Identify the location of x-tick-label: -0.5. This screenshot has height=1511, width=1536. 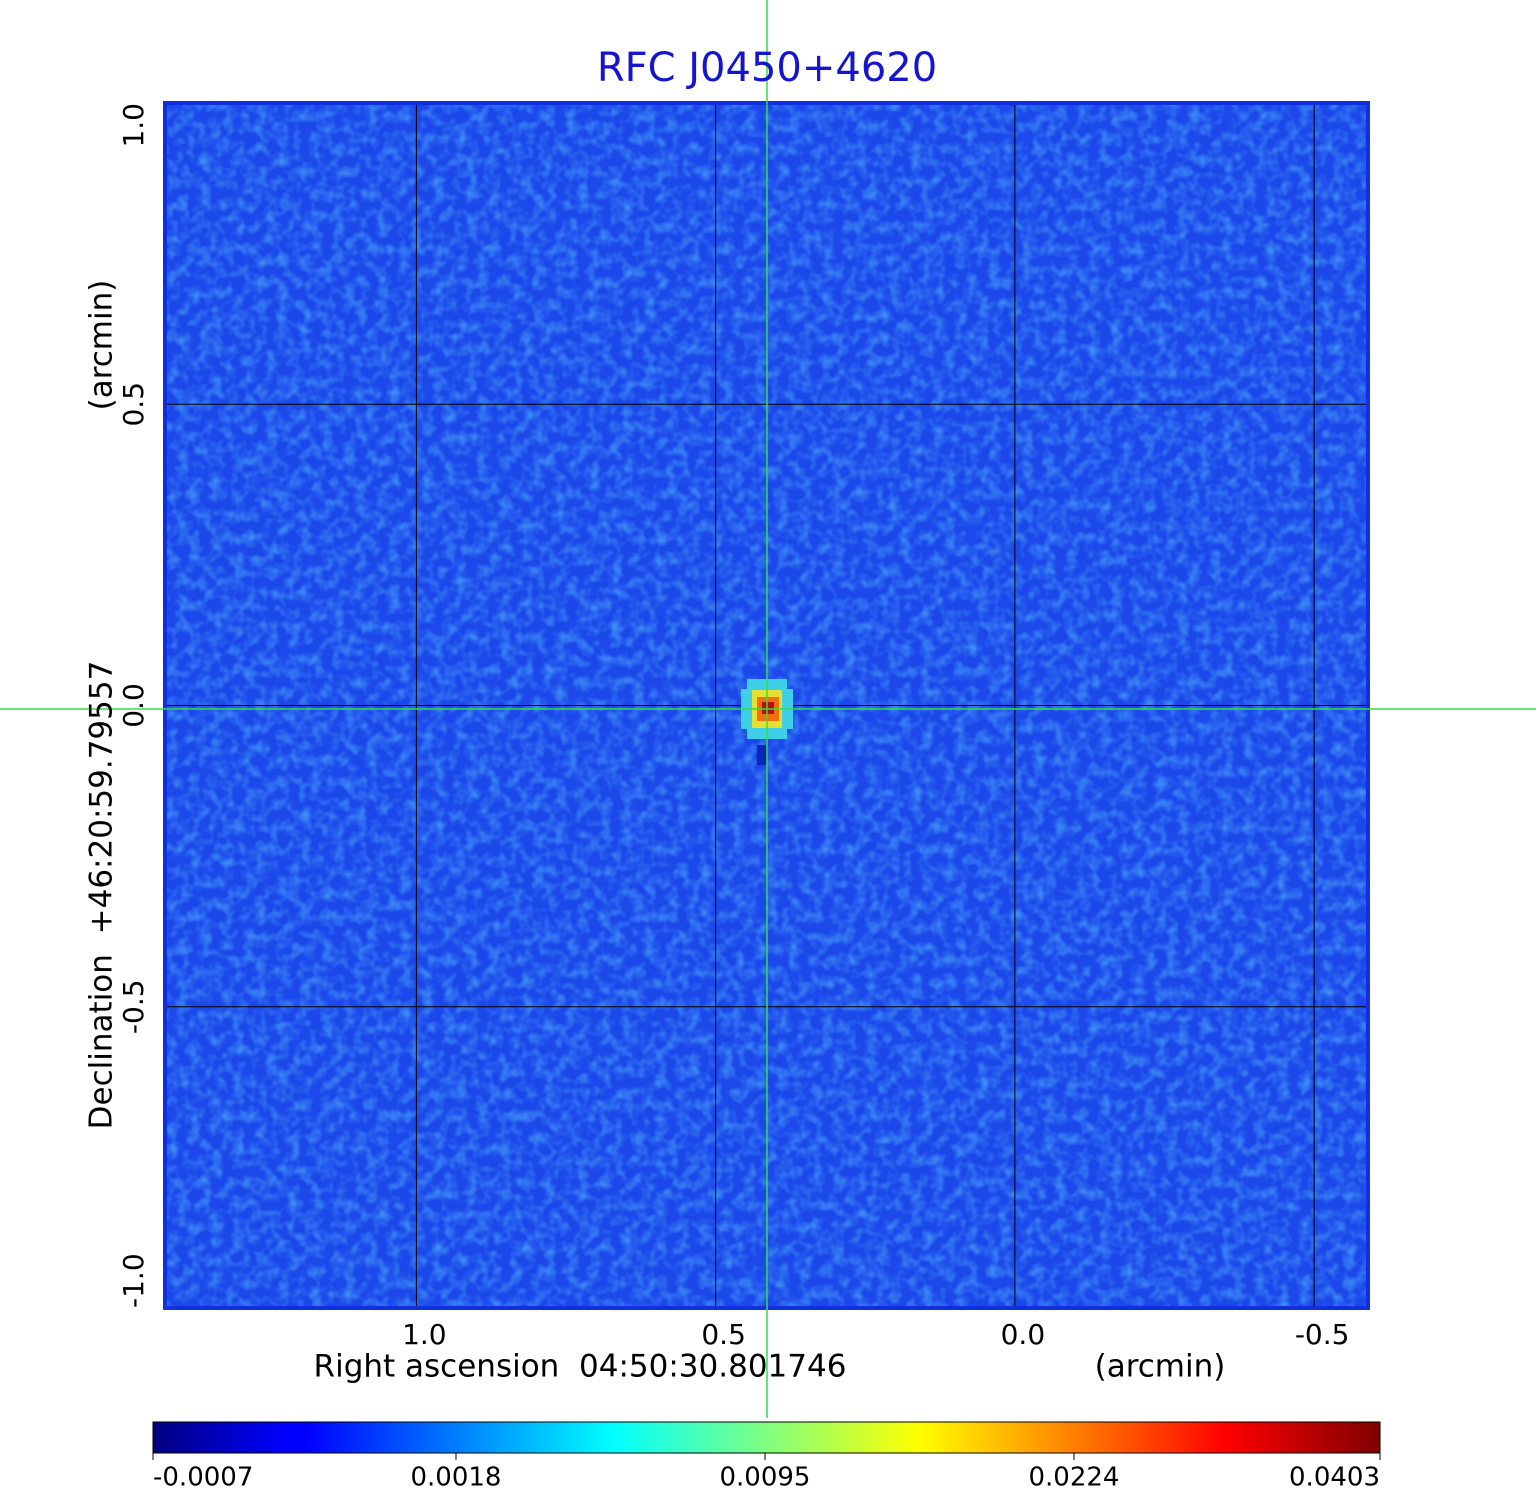
(1322, 1334).